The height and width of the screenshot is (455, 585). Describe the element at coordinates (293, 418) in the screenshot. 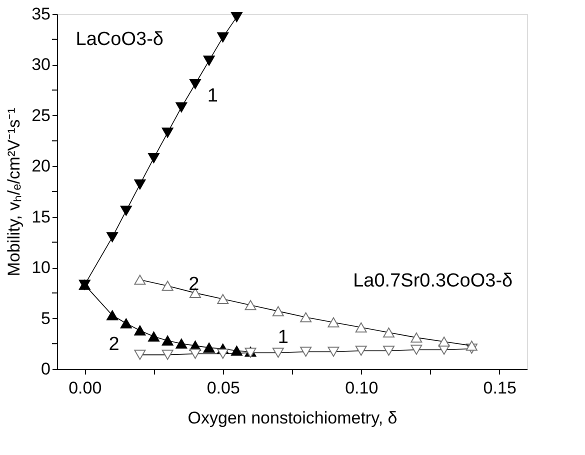

I see `x-axis-title: Oxygen nonstoichiometry, δ` at that location.